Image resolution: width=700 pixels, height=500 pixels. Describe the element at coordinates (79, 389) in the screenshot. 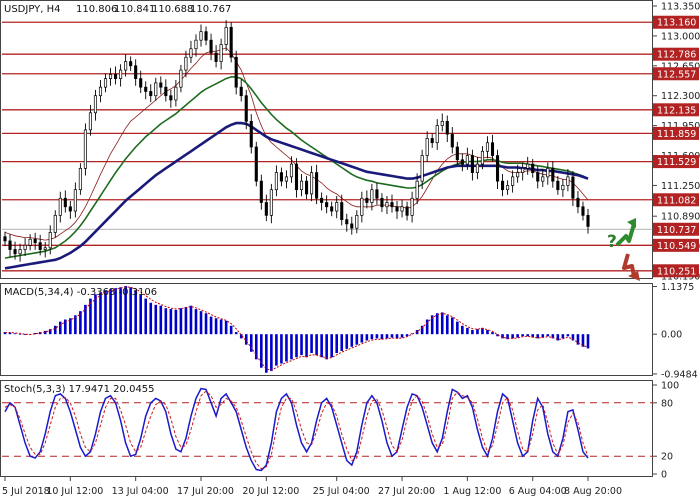

I see `stoch-title: Stoch(5,3,3) 17.9471 20.0455` at that location.